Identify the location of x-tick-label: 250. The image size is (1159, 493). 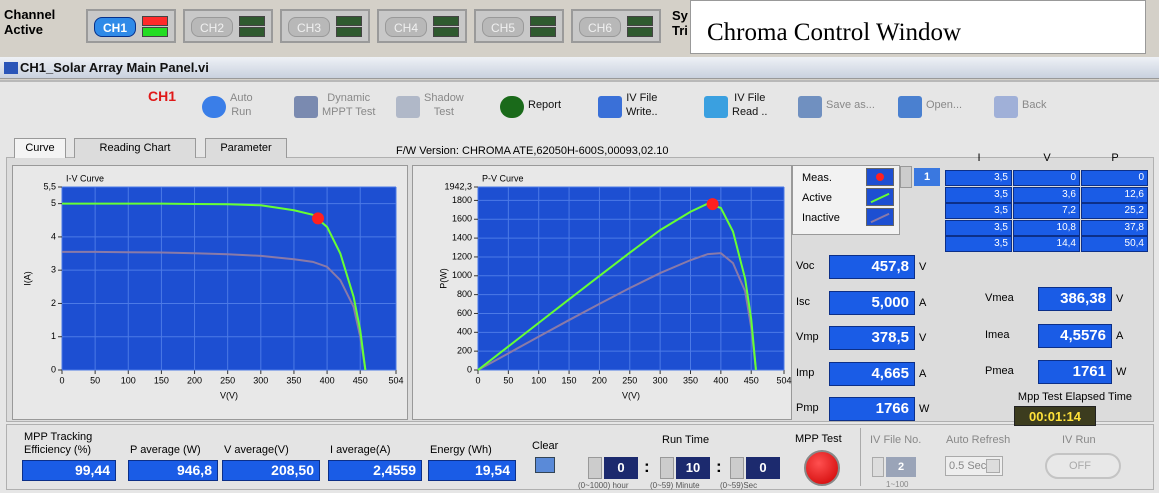
(227, 380).